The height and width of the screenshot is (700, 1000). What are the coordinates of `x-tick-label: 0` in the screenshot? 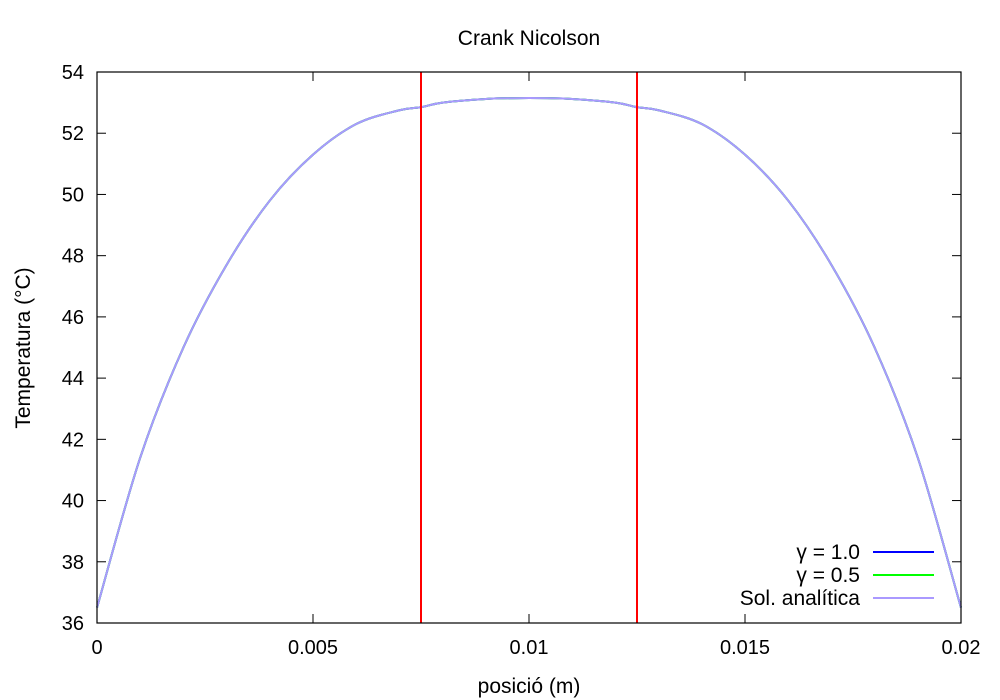 It's located at (96, 648).